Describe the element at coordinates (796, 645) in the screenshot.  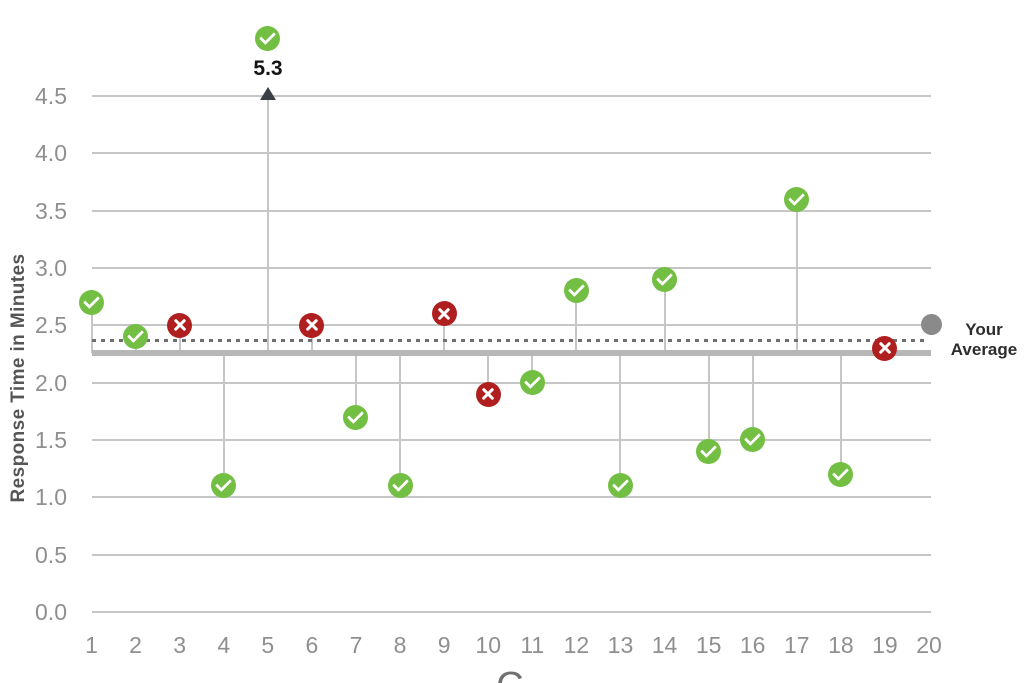
I see `x-tick-label: 17` at that location.